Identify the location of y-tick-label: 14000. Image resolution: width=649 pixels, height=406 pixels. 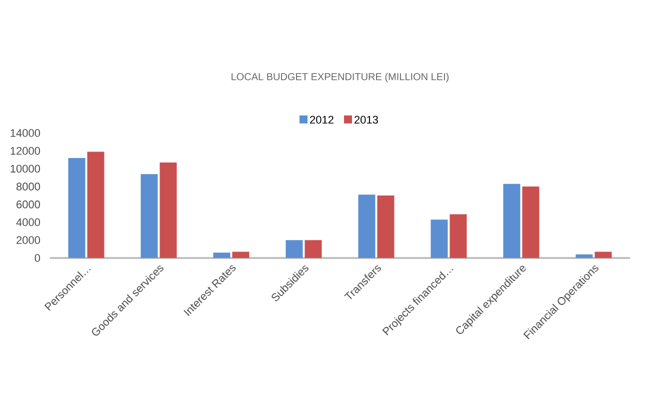
(25, 133).